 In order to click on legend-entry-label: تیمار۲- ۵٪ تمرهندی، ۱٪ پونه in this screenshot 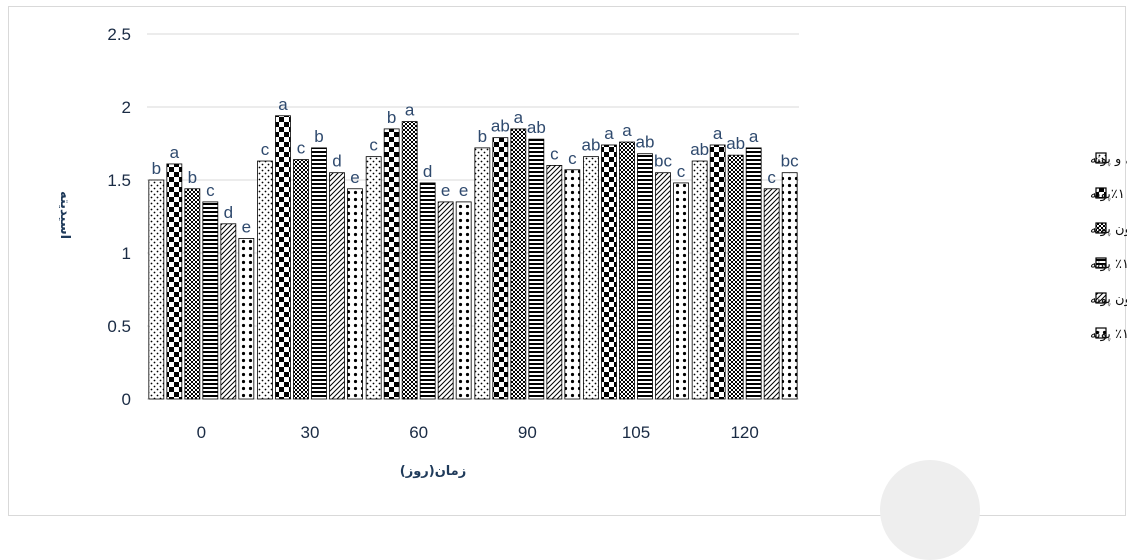, I will do `click(1108, 264)`.